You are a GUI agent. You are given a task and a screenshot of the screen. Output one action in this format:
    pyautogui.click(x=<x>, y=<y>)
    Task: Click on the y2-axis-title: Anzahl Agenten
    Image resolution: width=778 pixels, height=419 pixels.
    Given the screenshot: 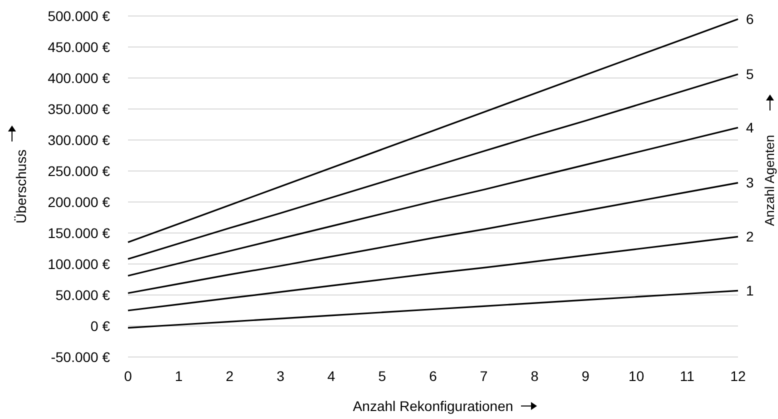 What is the action you would take?
    pyautogui.click(x=769, y=180)
    